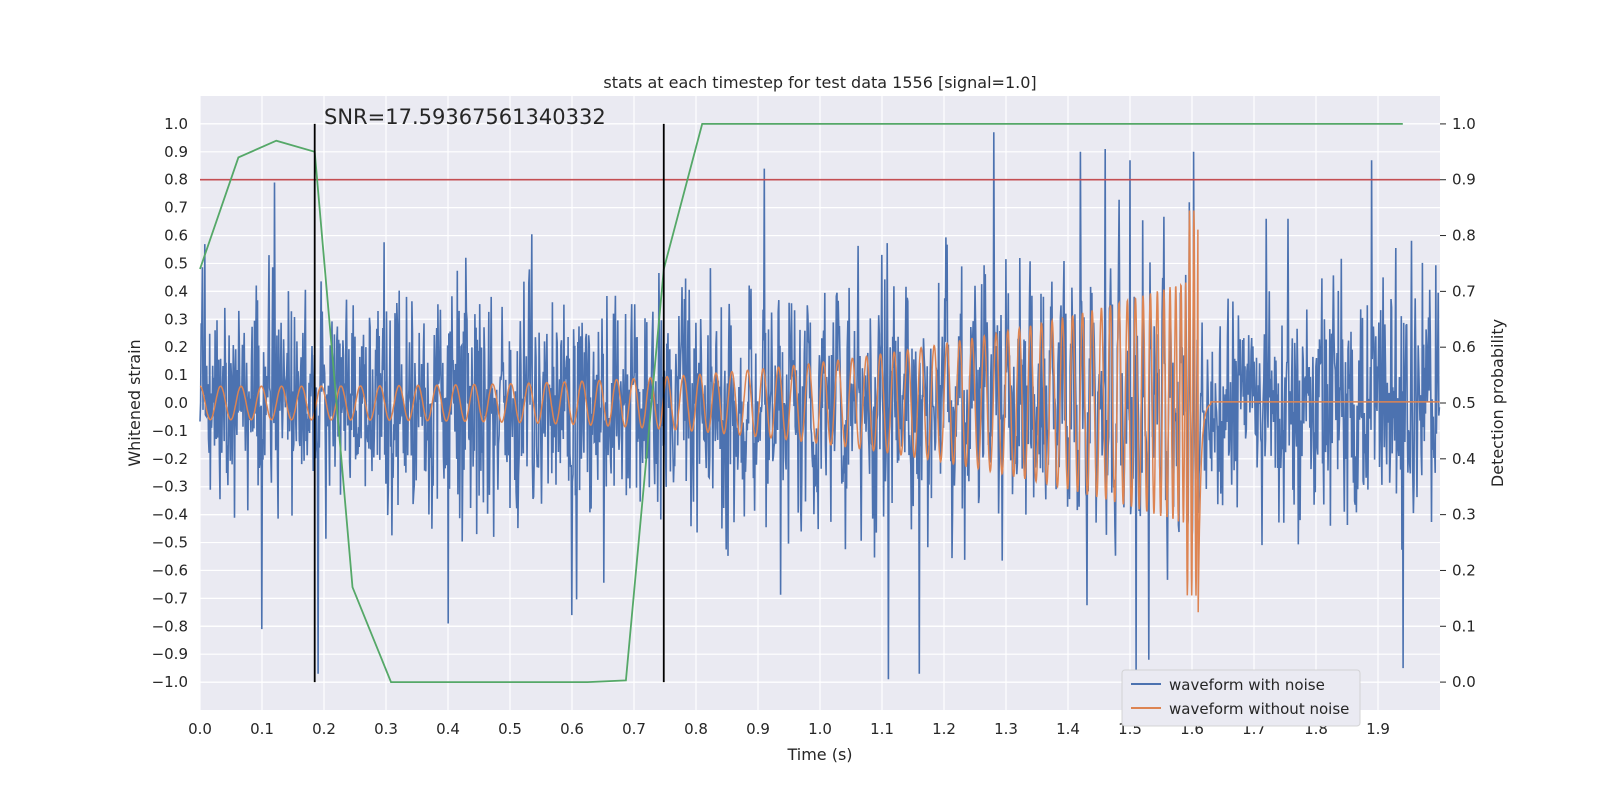  I want to click on y2-tick-label: 0.3, so click(1464, 515).